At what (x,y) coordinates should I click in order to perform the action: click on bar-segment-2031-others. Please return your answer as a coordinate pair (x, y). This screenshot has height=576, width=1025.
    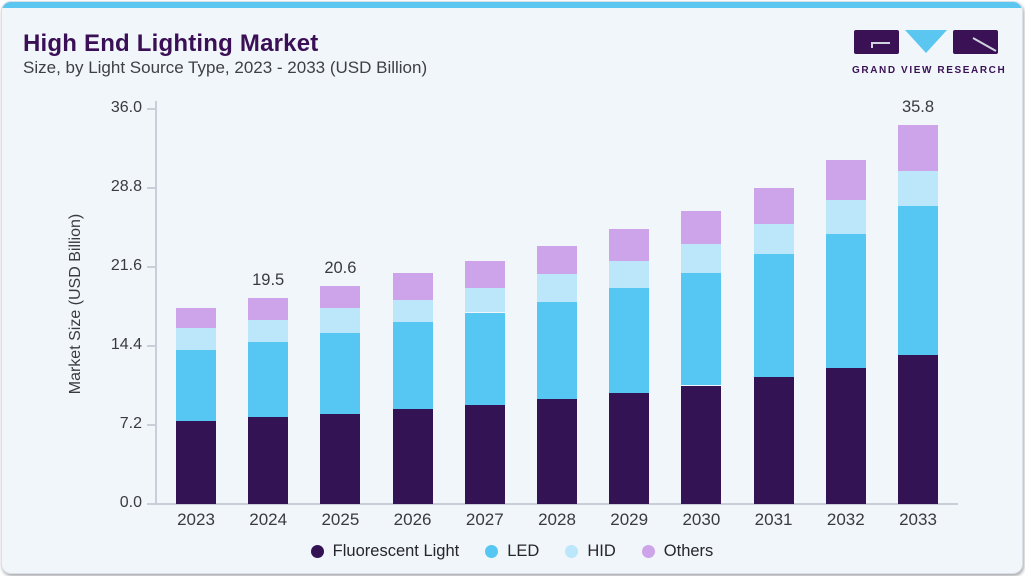
    Looking at the image, I should click on (773, 205).